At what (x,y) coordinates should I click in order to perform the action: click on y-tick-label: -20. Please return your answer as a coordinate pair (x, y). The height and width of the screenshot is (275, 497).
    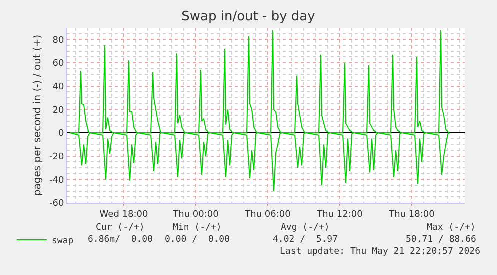
    Looking at the image, I should click on (56, 157).